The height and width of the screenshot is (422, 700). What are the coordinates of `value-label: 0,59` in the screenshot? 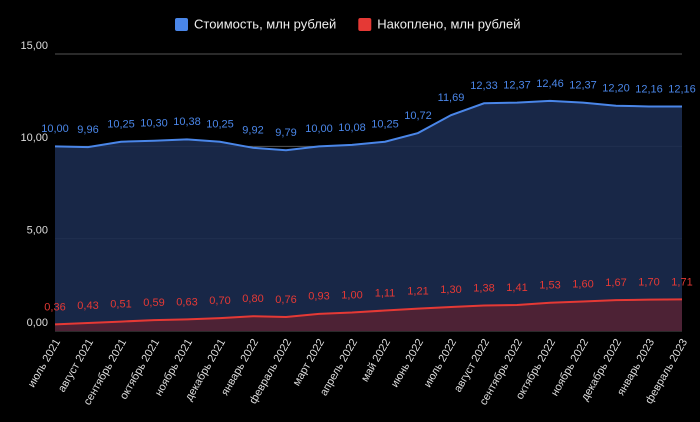 It's located at (153, 303).